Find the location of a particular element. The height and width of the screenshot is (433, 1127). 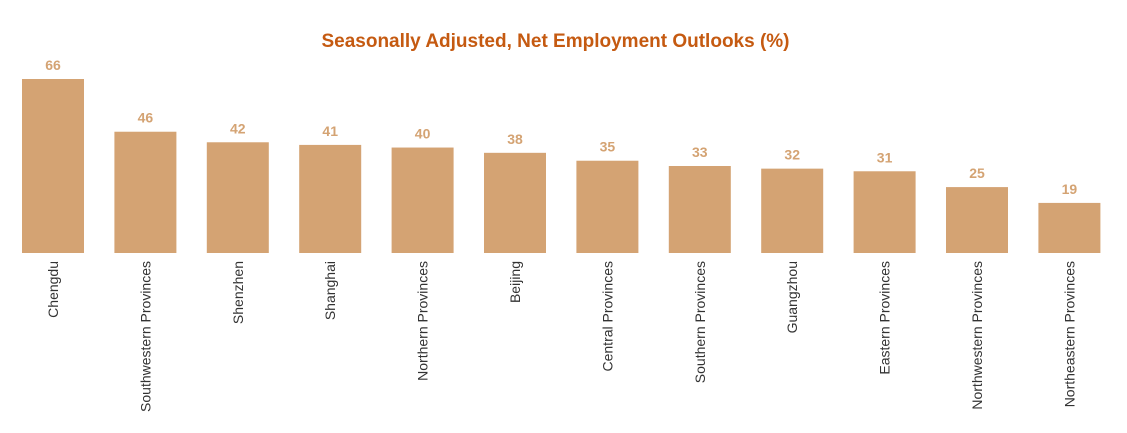

value-label-beijing: 38 is located at coordinates (515, 139).